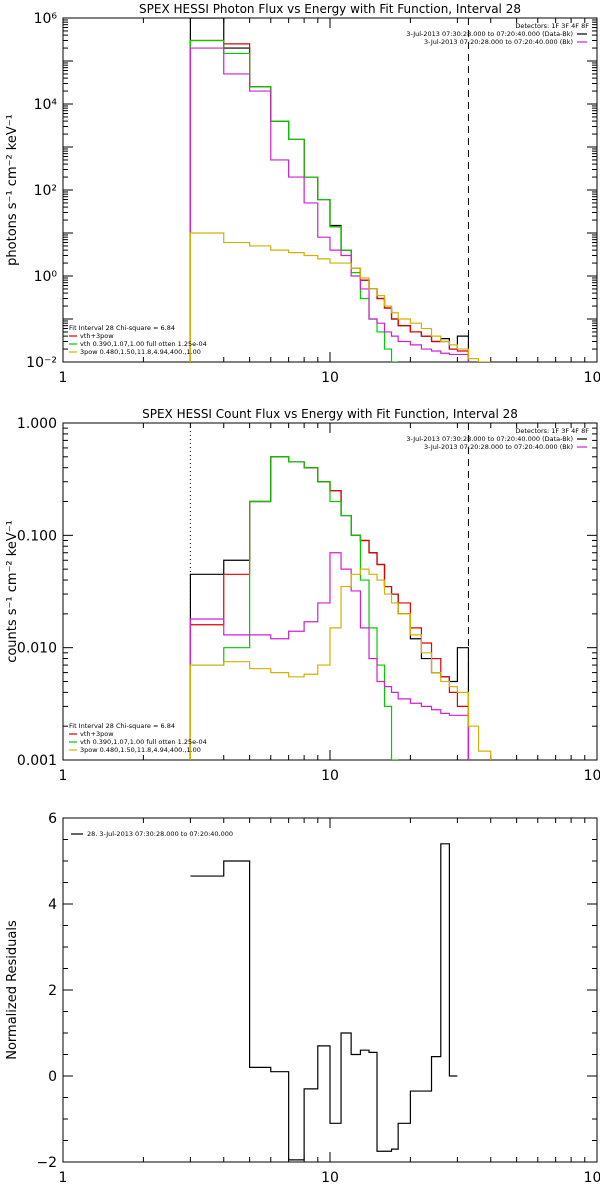 The width and height of the screenshot is (600, 1200). Describe the element at coordinates (12, 190) in the screenshot. I see `y-axis-label: photons s⁻¹ cm⁻² keV⁻¹` at that location.